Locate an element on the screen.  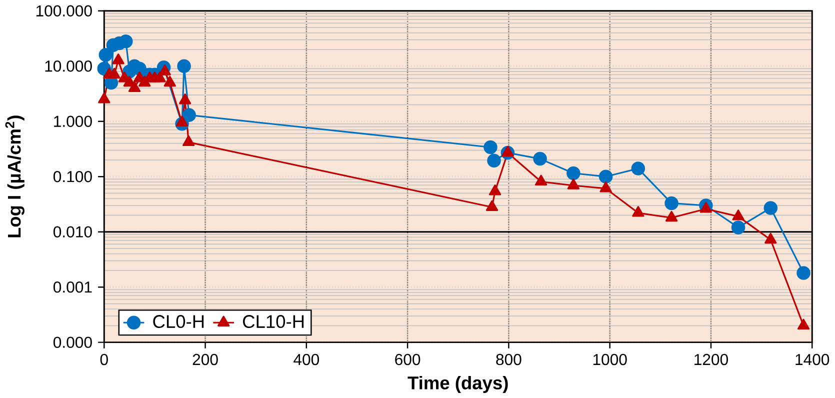
x-tick-label: 1200 is located at coordinates (711, 360).